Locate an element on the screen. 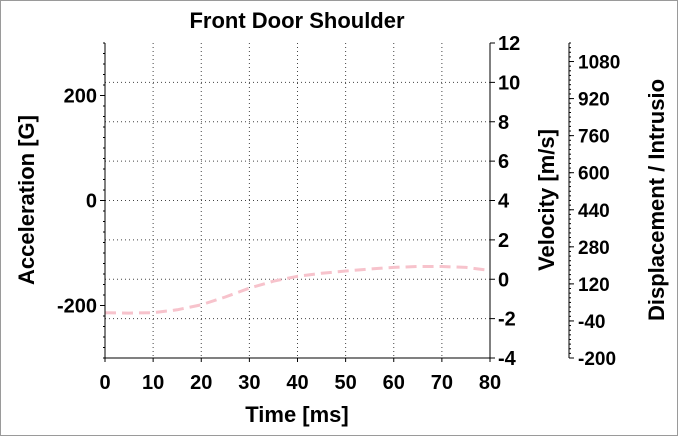 The image size is (678, 437). y-right-tick-label: 0 is located at coordinates (503, 280).